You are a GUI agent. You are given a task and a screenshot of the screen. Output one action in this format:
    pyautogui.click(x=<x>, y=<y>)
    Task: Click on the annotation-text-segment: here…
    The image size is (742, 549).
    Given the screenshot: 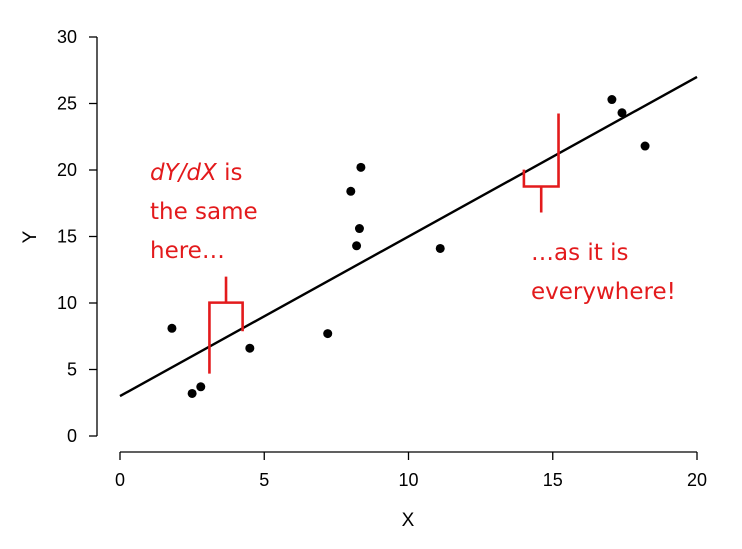 What is the action you would take?
    pyautogui.click(x=187, y=251)
    